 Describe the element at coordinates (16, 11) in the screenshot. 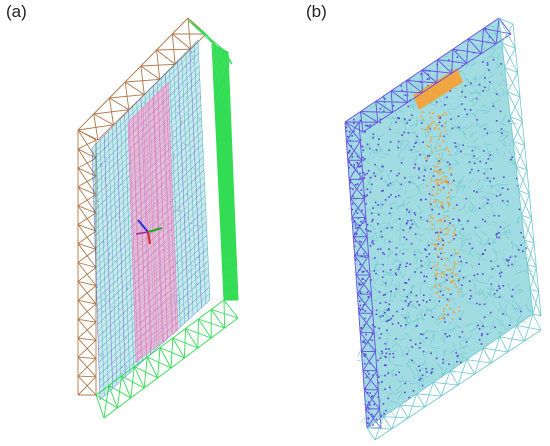

I see `panel-a-label: (a)` at that location.